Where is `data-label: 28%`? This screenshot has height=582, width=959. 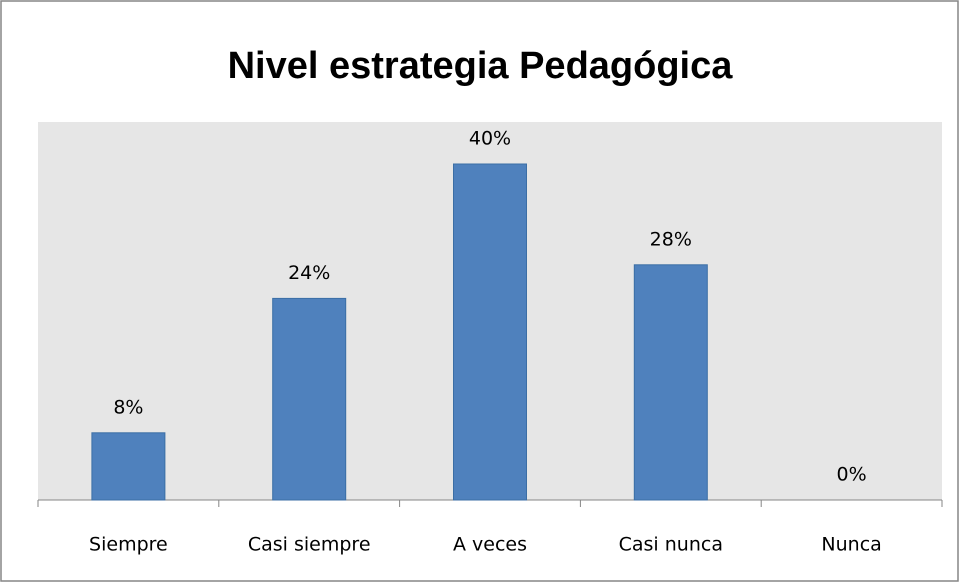
data-label: 28% is located at coordinates (671, 239).